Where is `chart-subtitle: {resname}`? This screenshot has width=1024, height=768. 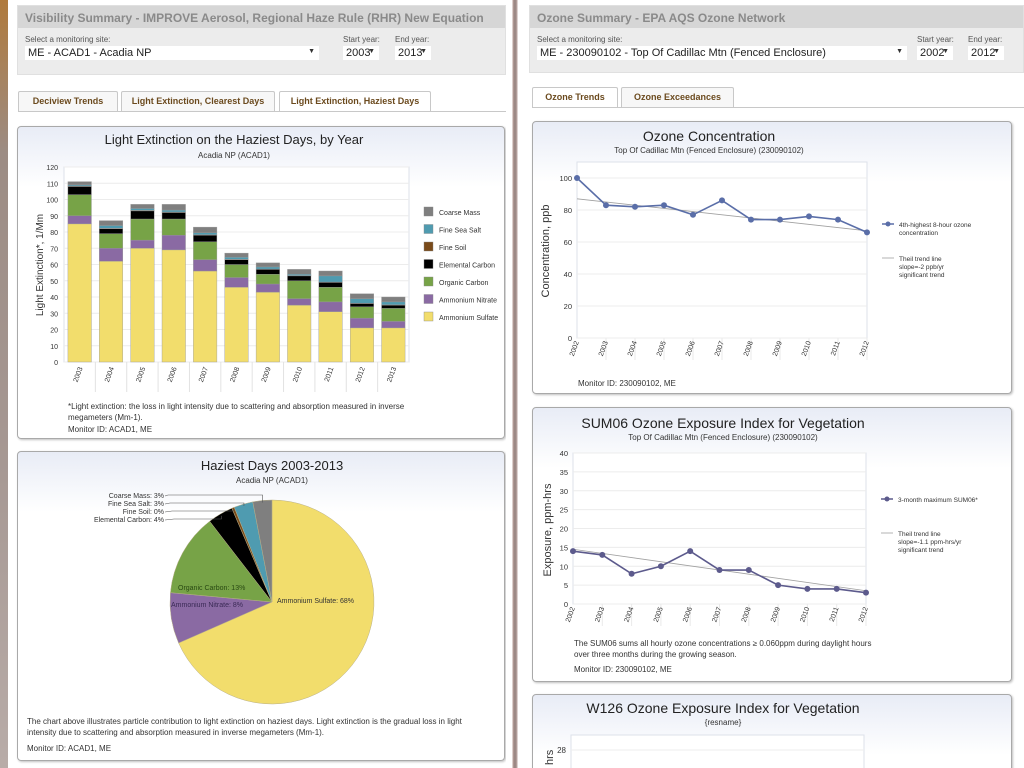
chart-subtitle: {resname} is located at coordinates (723, 722).